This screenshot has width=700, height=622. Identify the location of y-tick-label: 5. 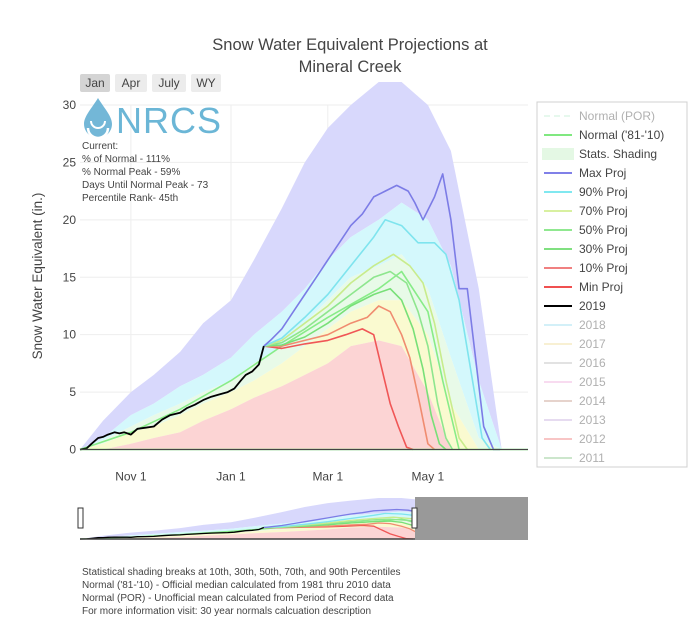
(72, 392).